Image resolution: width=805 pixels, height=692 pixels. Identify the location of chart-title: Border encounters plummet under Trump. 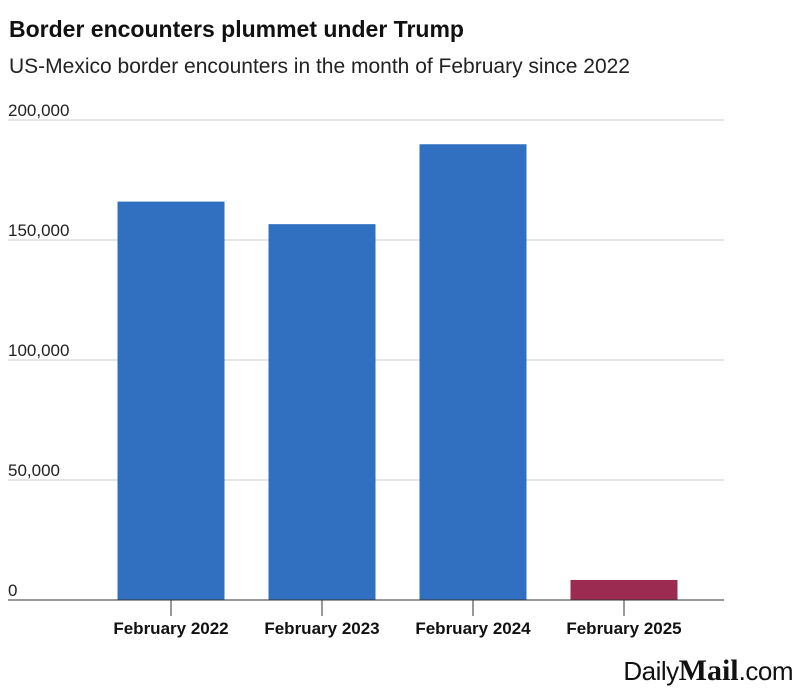
(236, 29).